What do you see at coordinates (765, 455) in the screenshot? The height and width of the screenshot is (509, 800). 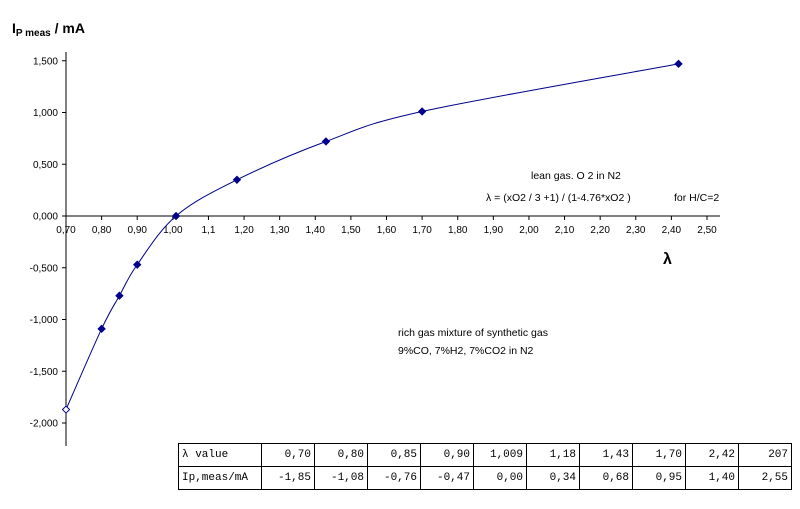 I see `table-cell: 207` at bounding box center [765, 455].